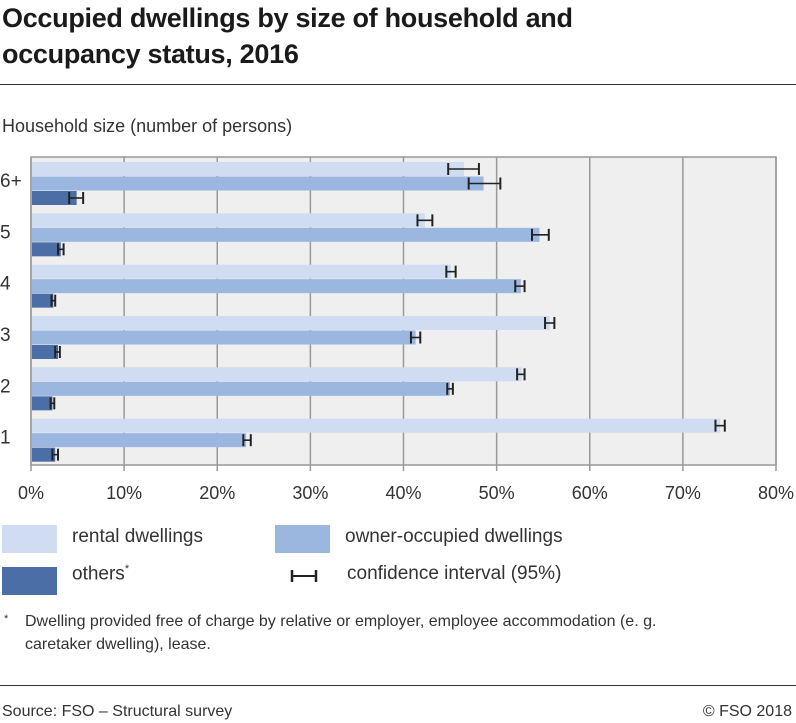  Describe the element at coordinates (497, 493) in the screenshot. I see `x-tick-label: 50%` at that location.